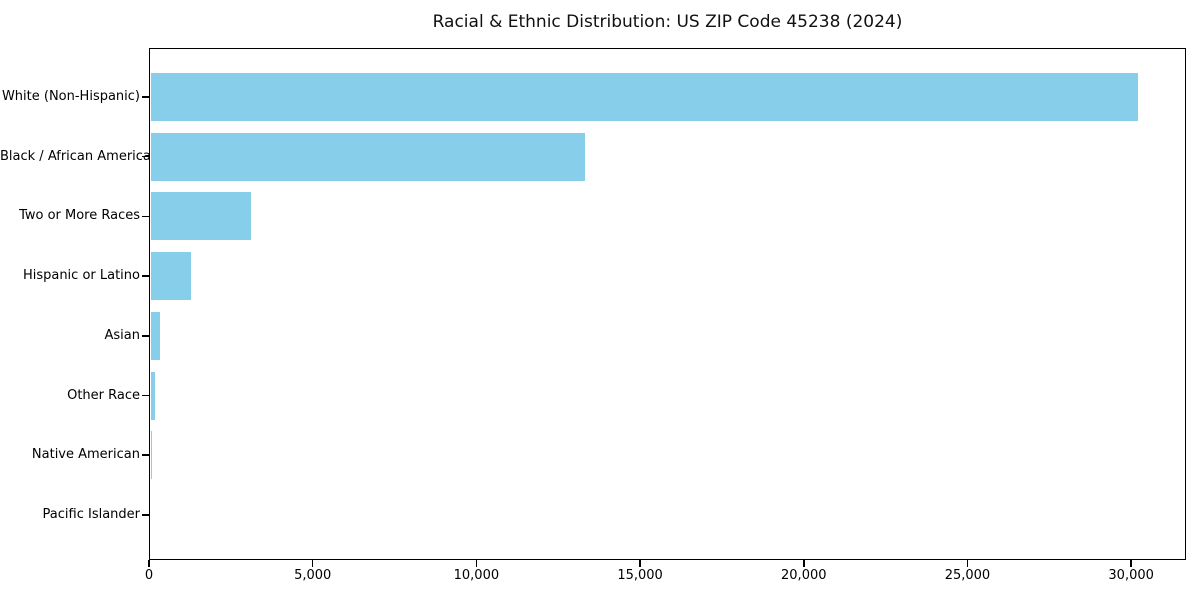  I want to click on x-tick-label: 30,000, so click(1131, 575).